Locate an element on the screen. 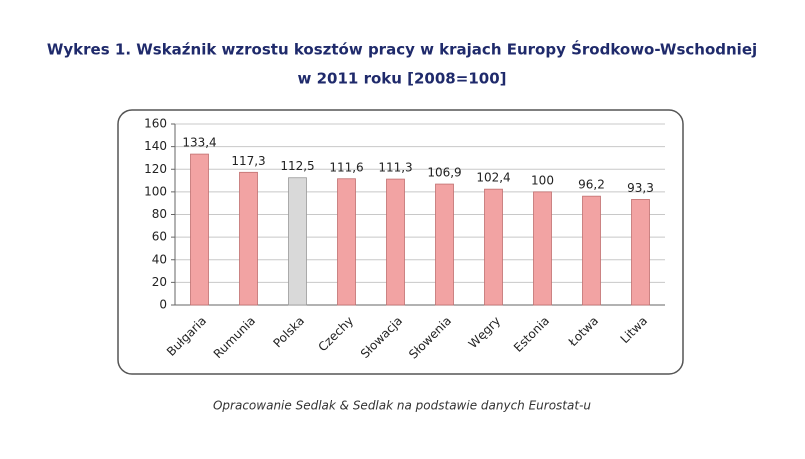  value-label: 111,3 is located at coordinates (395, 168).